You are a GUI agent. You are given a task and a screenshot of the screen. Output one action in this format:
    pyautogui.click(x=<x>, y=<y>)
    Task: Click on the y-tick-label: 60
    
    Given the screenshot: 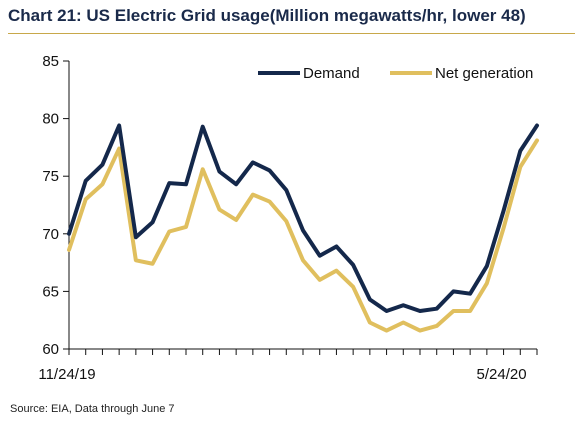 What is the action you would take?
    pyautogui.click(x=50, y=349)
    